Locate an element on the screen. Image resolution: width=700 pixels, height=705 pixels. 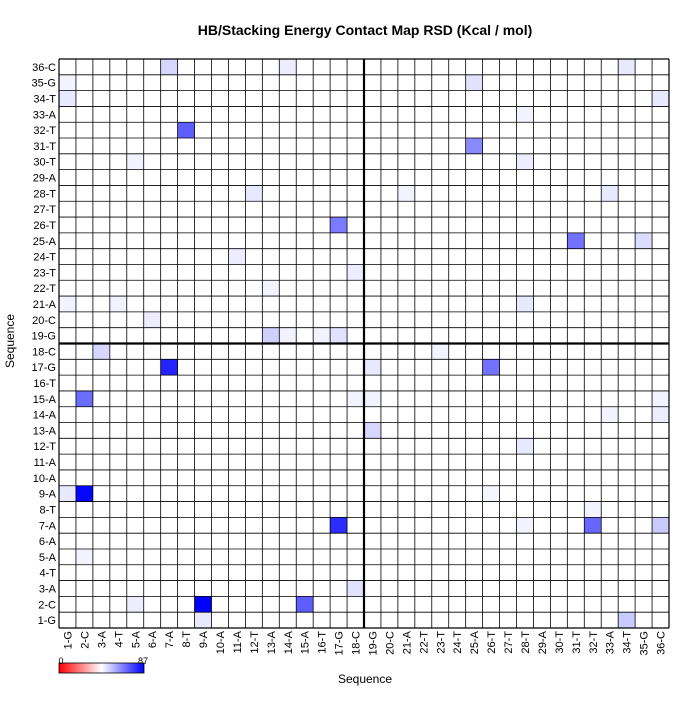
x-tick-label: 35-G is located at coordinates (645, 643).